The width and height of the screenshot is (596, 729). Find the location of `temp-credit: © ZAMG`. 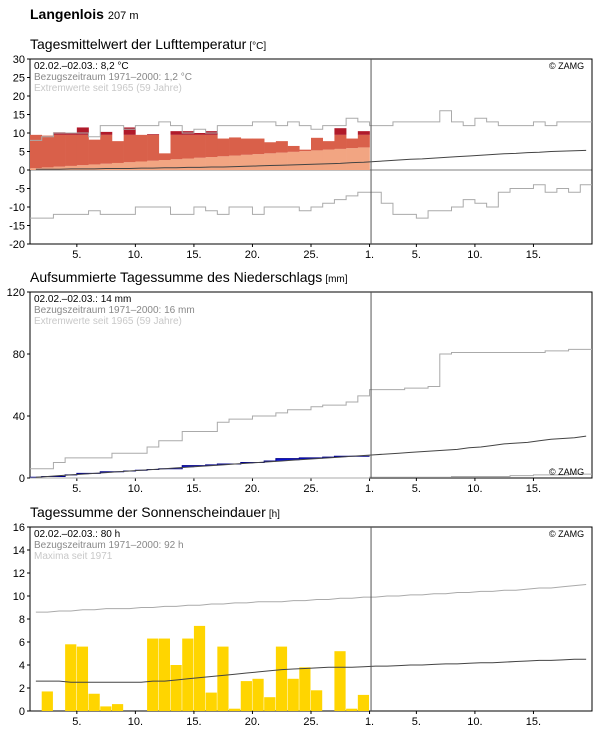

temp-credit: © ZAMG is located at coordinates (567, 66).